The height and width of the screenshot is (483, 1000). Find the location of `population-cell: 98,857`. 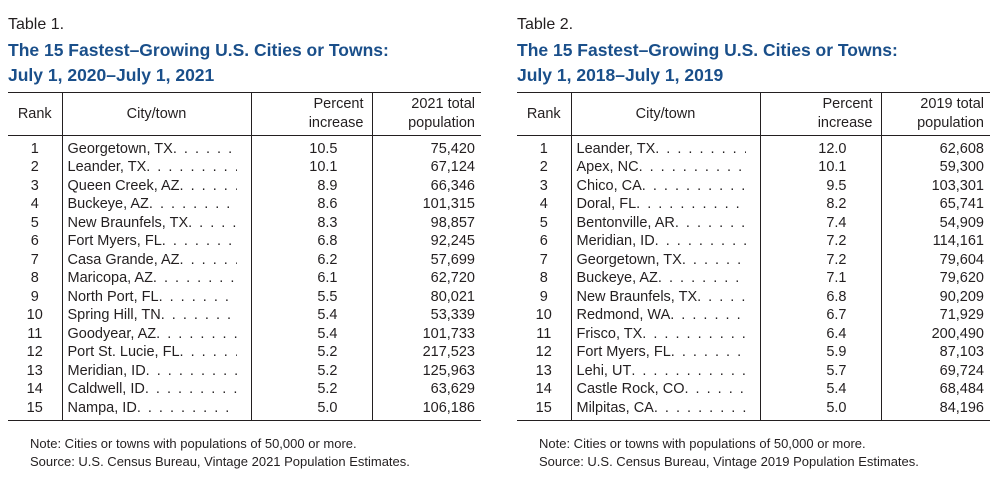

population-cell: 98,857 is located at coordinates (452, 222).